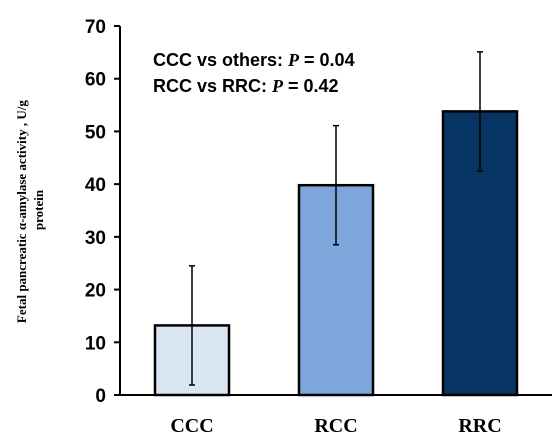 The image size is (554, 439). Describe the element at coordinates (254, 60) in the screenshot. I see `annotation-ccc-vs-others: CCC vs others: P = 0.04` at that location.